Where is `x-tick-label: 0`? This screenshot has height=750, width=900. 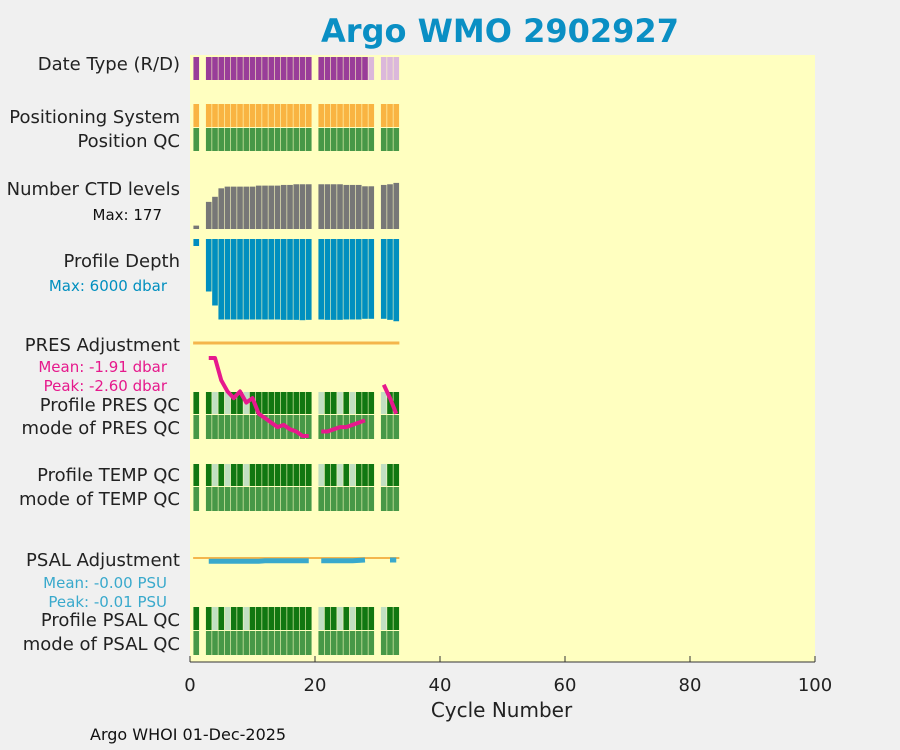
x-tick-label: 0 is located at coordinates (189, 685).